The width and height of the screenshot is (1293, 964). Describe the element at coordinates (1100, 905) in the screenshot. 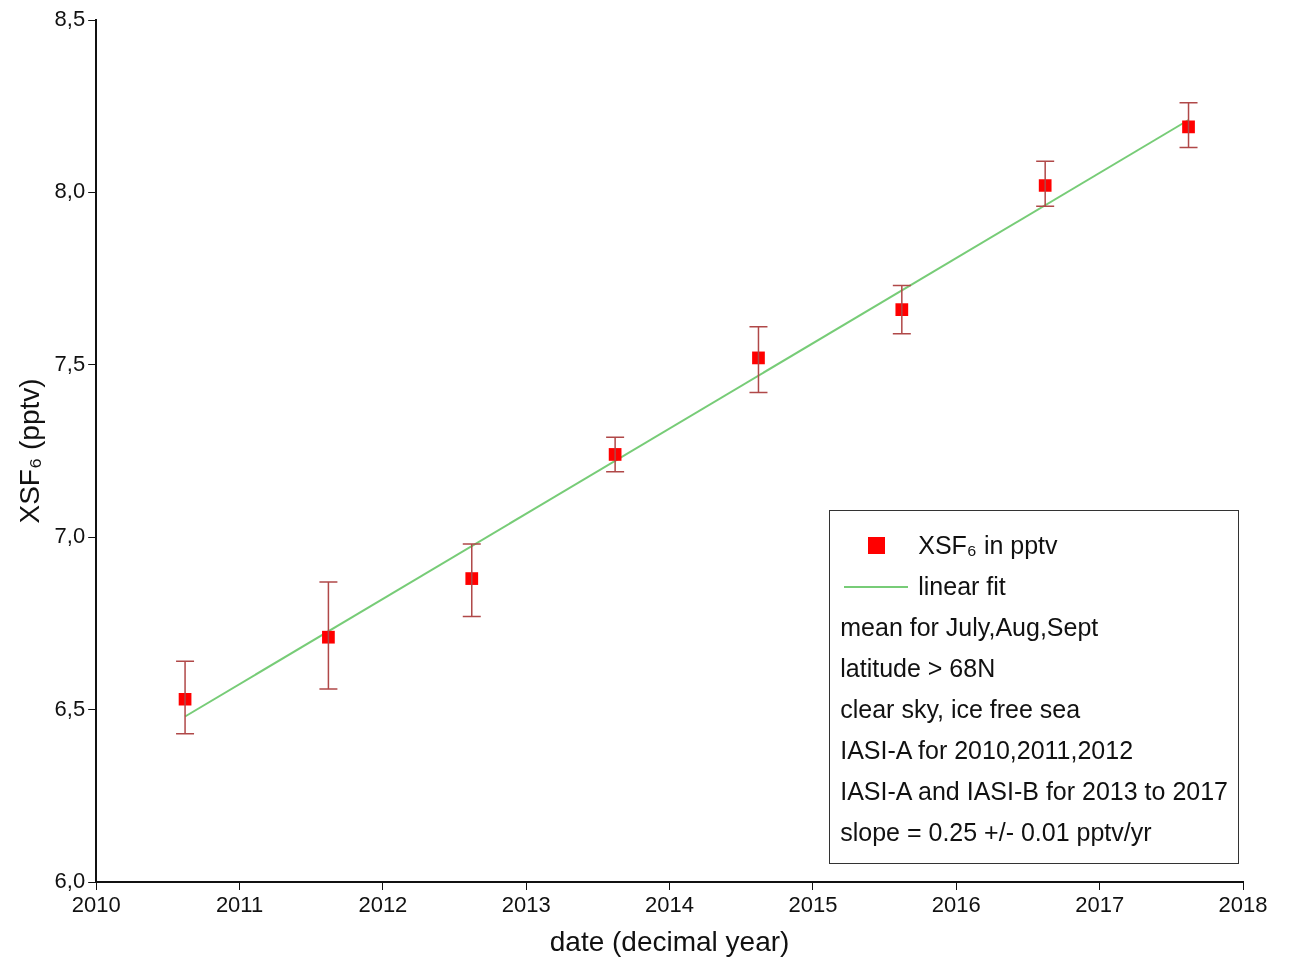

I see `x-tick-label: 2017` at that location.